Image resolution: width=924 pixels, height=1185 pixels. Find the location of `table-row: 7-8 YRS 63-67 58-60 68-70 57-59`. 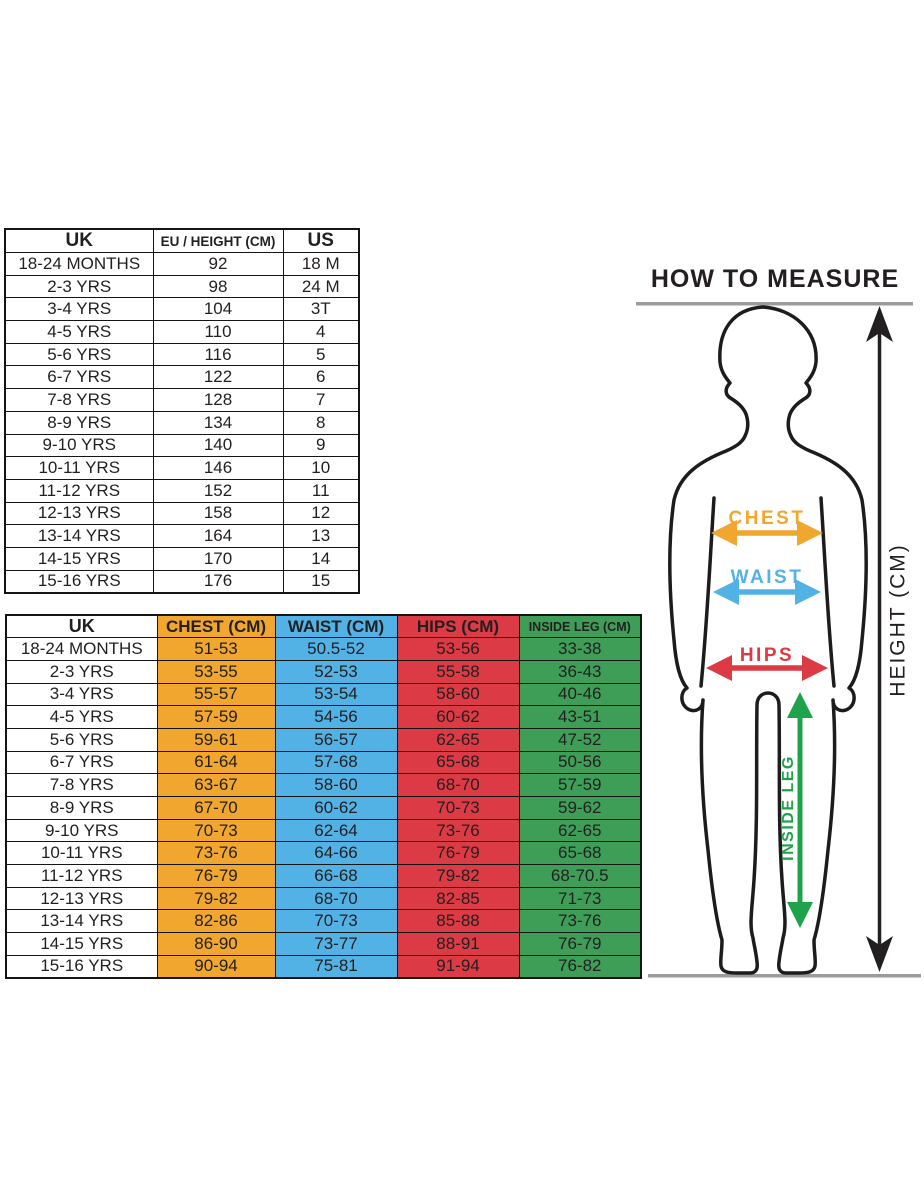

table-row: 7-8 YRS 63-67 58-60 68-70 57-59 is located at coordinates (323, 785).